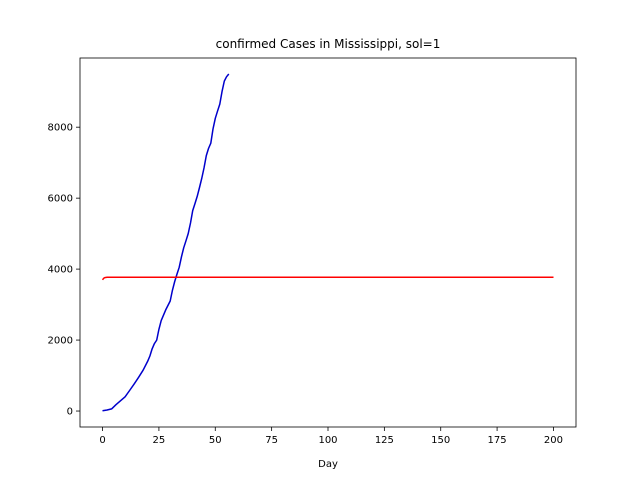  Describe the element at coordinates (215, 440) in the screenshot. I see `x-tick-label: 50` at that location.